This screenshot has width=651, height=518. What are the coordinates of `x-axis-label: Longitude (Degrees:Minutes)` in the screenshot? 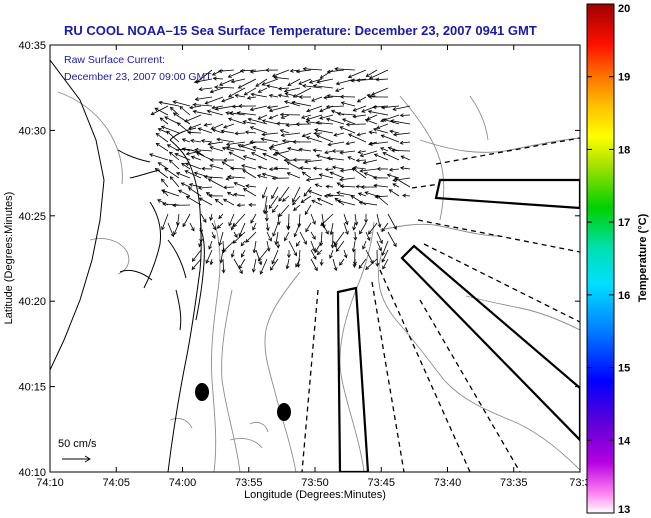 It's located at (315, 495).